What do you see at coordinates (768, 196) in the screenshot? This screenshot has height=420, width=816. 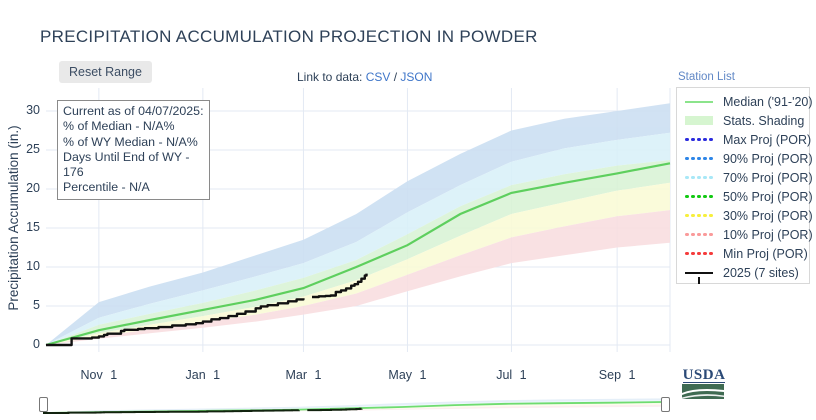 I see `legend-item-label: 50% Proj (POR)` at bounding box center [768, 196].